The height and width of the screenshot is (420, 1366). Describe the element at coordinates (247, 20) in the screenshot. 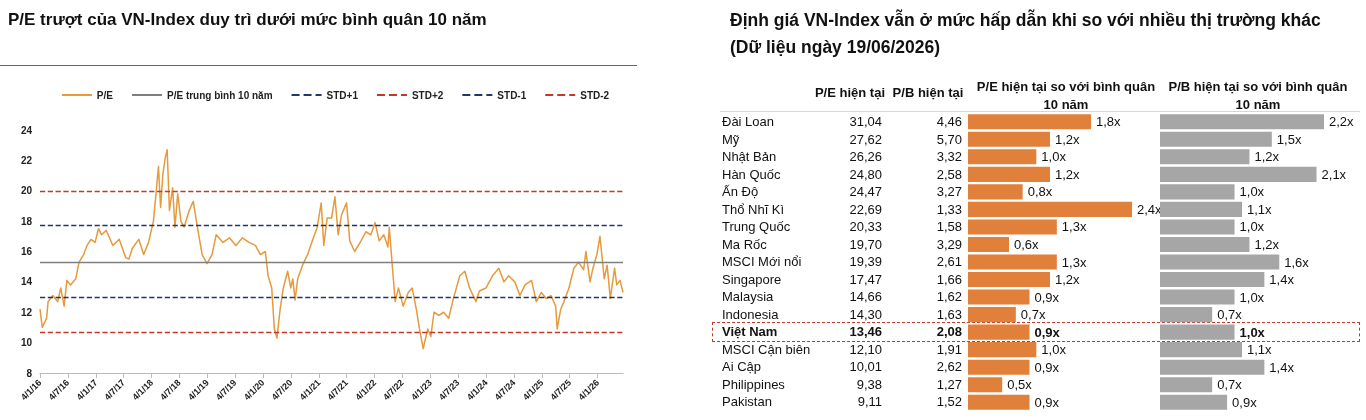

I see `chart-title: P/E trượt của VN-Index duy trì dưới mức bình quân 10 năm` at that location.